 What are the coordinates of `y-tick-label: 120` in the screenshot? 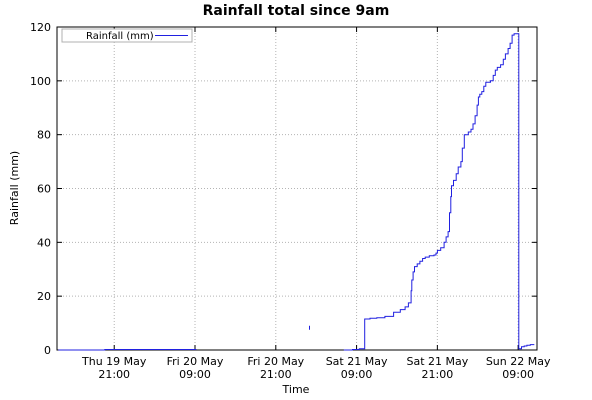 It's located at (40, 27).